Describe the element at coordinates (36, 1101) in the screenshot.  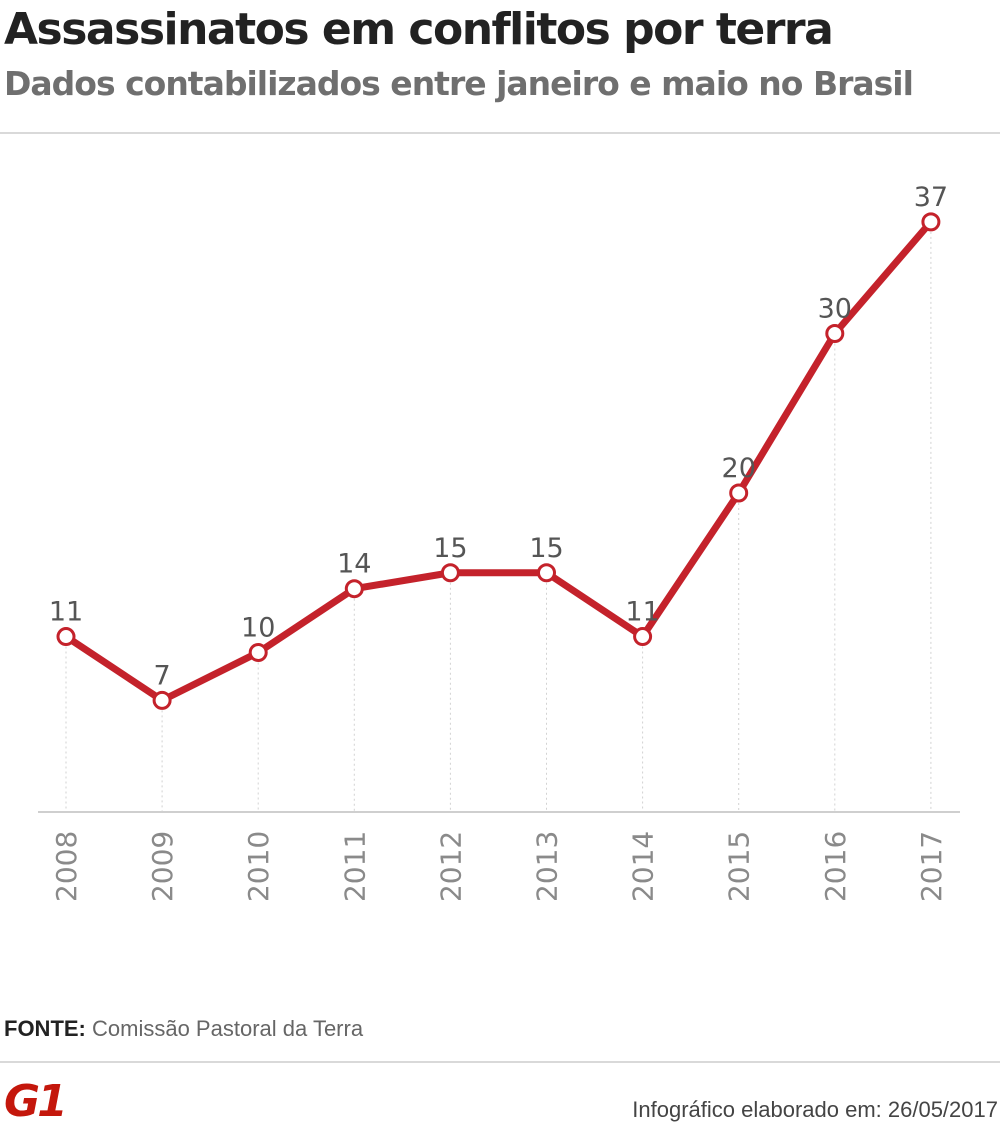
I see `g1-logo: G1` at that location.